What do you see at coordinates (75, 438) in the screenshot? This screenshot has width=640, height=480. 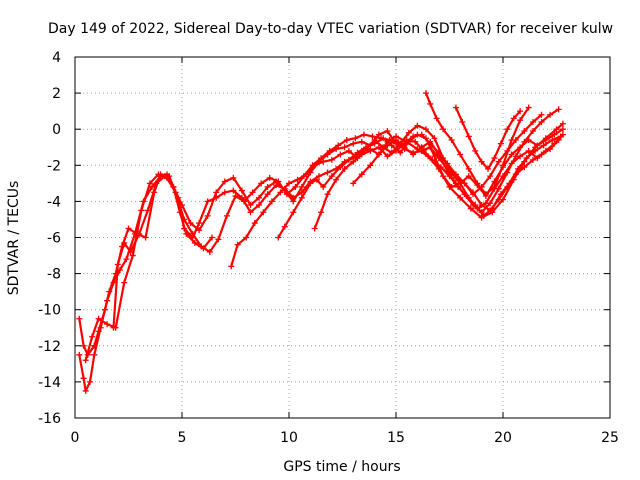 I see `x-tick-label: 0` at bounding box center [75, 438].